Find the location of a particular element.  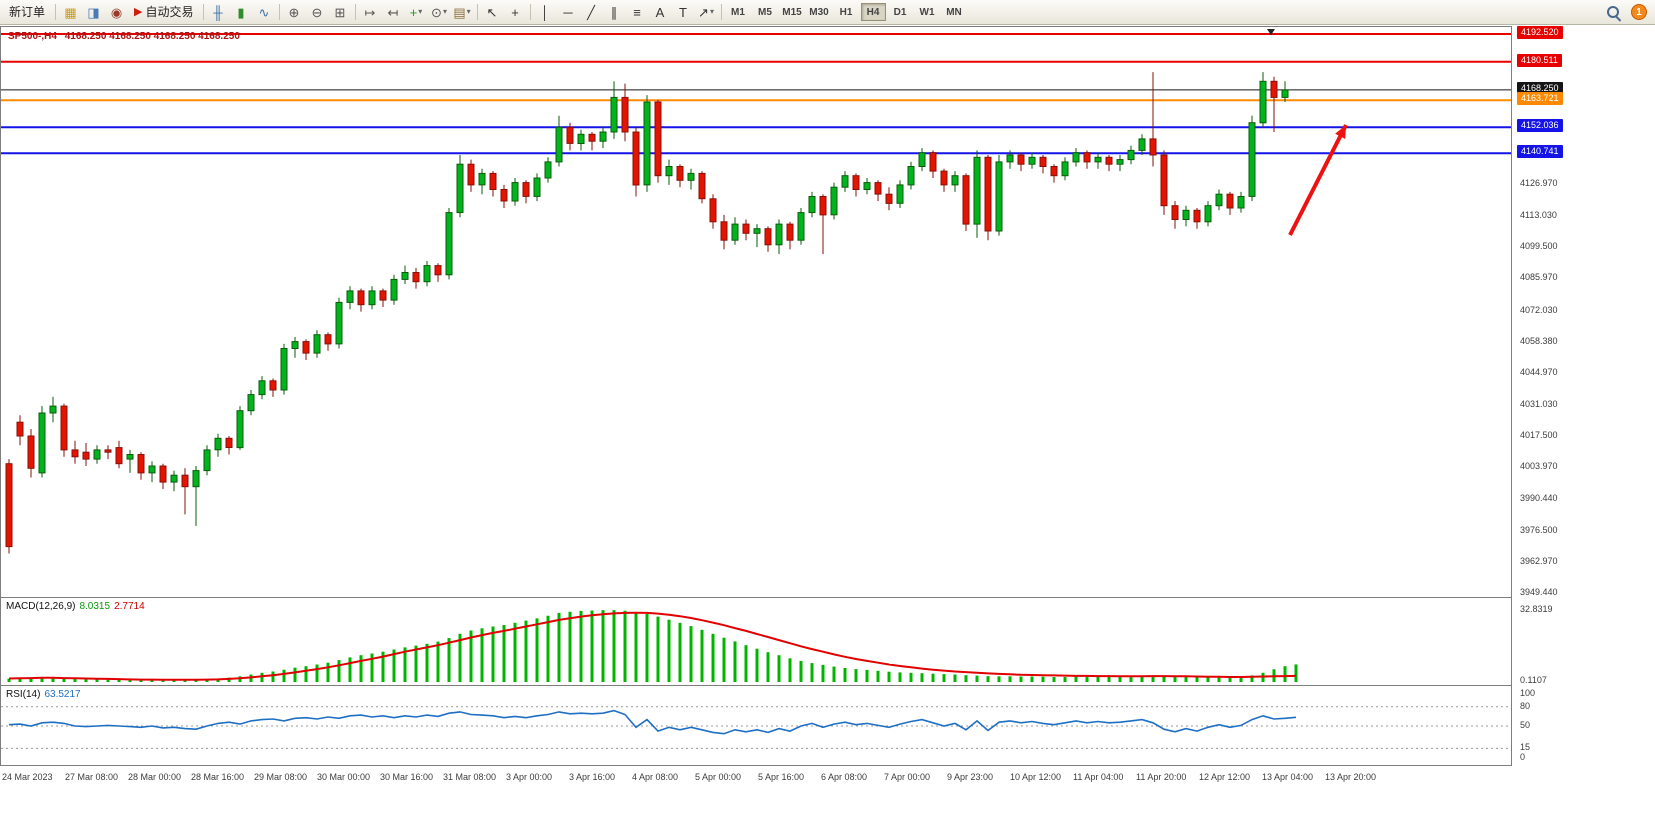

arrows-icon: ↗ ▾ is located at coordinates (706, 12).